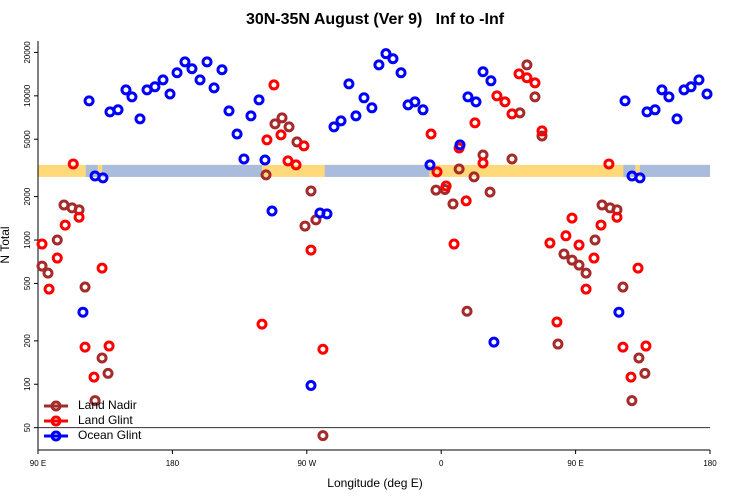  Describe the element at coordinates (27, 427) in the screenshot. I see `y-tick-label: 50` at that location.